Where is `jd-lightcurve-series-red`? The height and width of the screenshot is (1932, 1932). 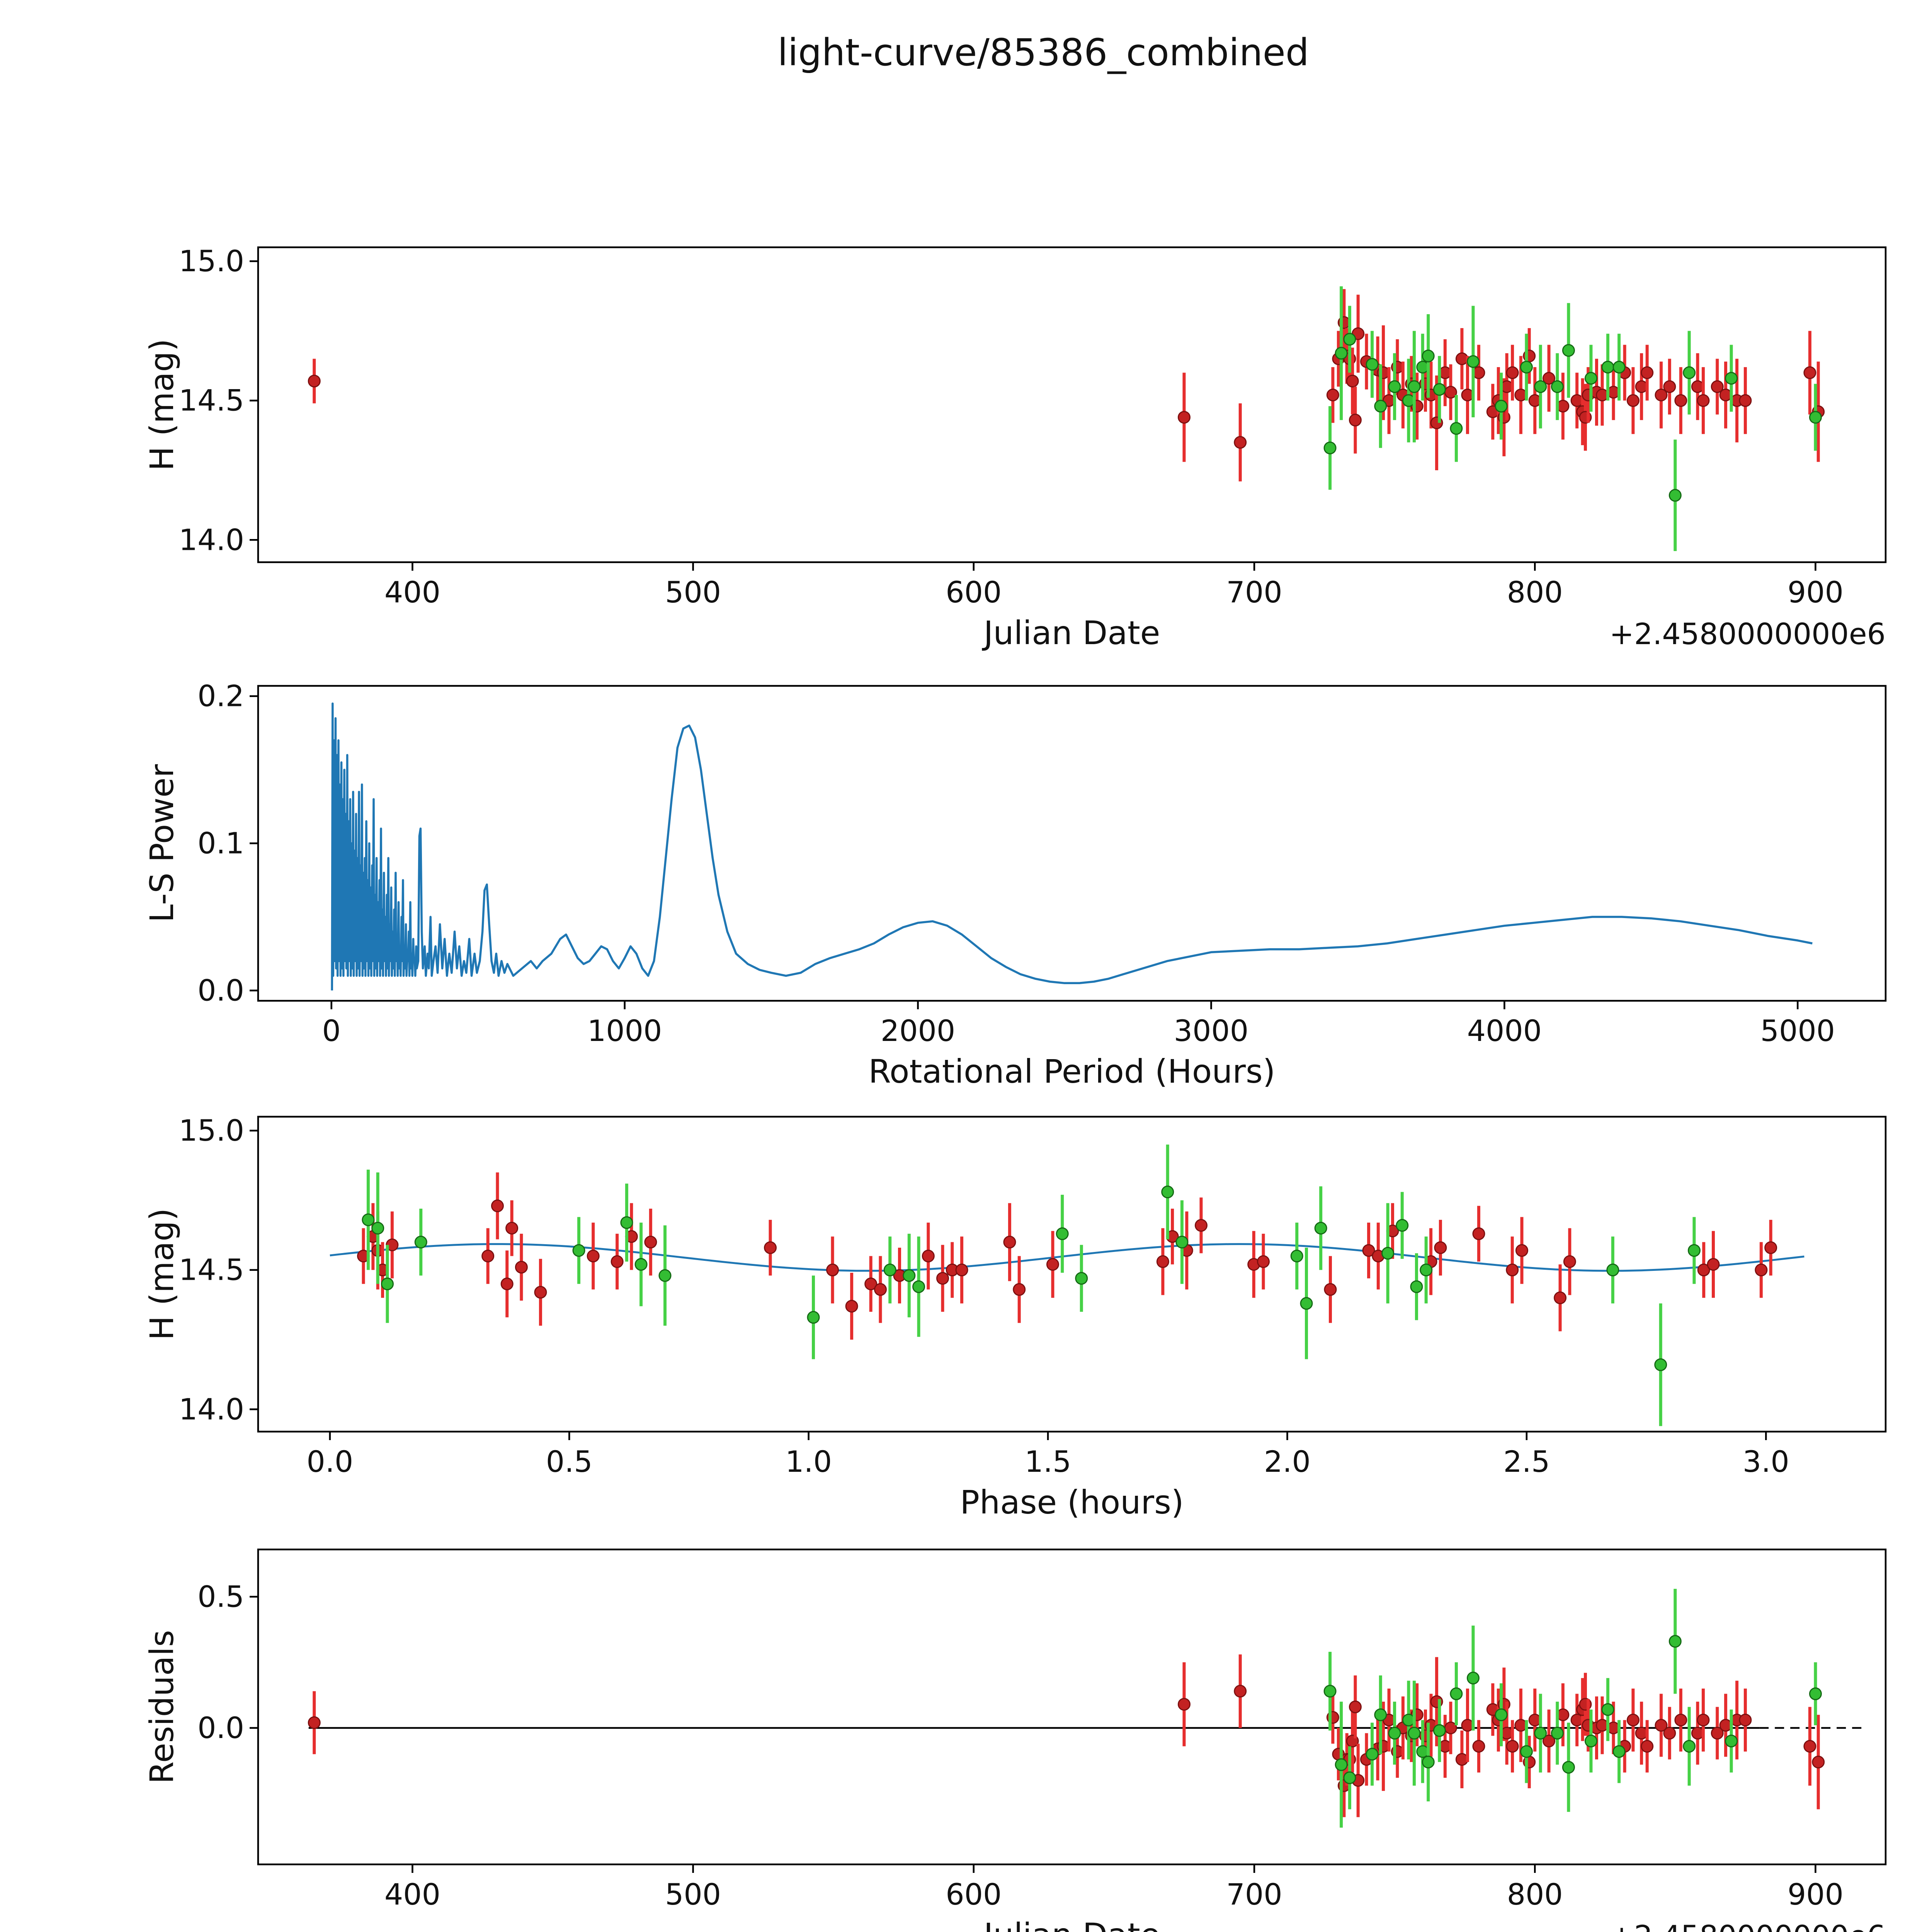 jd-lightcurve-series-red is located at coordinates (1066, 385).